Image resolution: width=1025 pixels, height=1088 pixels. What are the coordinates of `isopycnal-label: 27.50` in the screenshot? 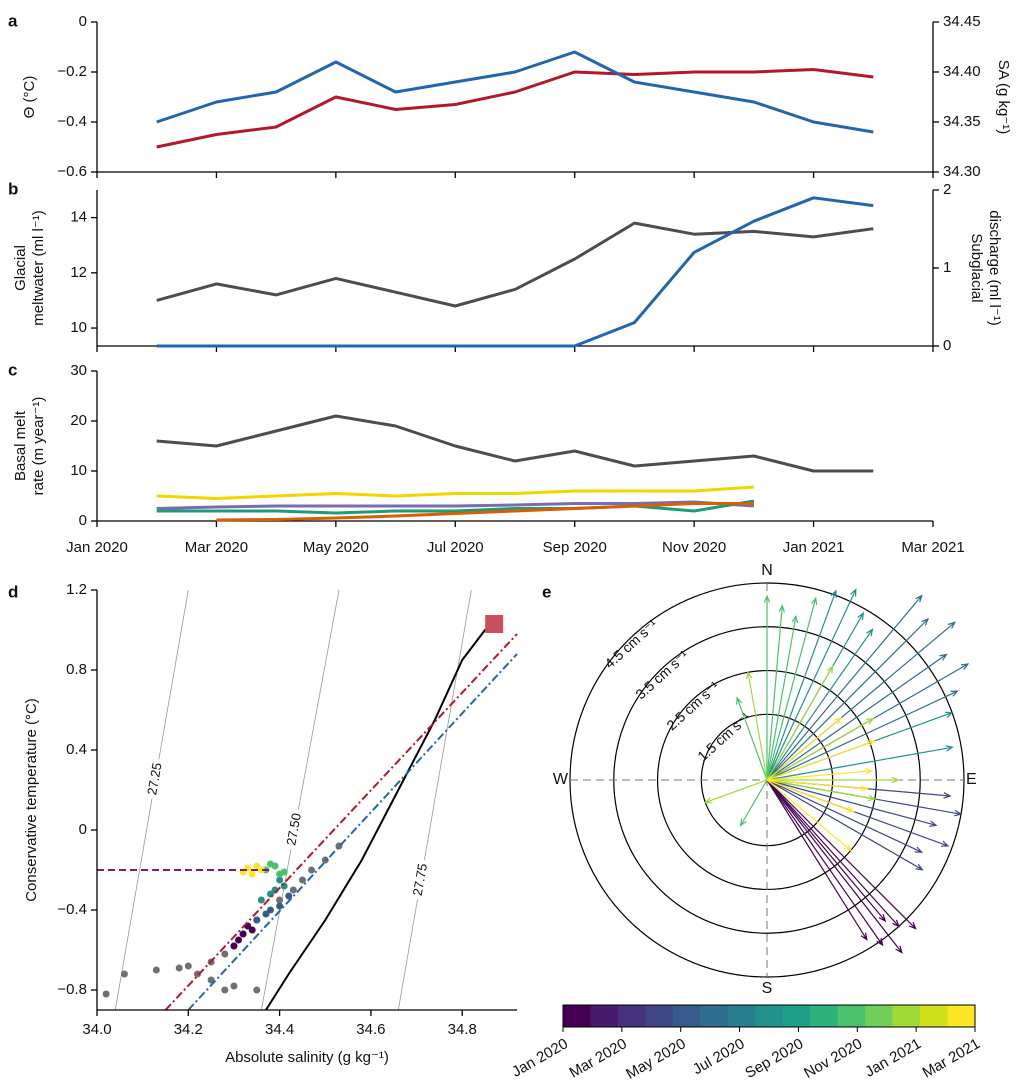 It's located at (293, 829).